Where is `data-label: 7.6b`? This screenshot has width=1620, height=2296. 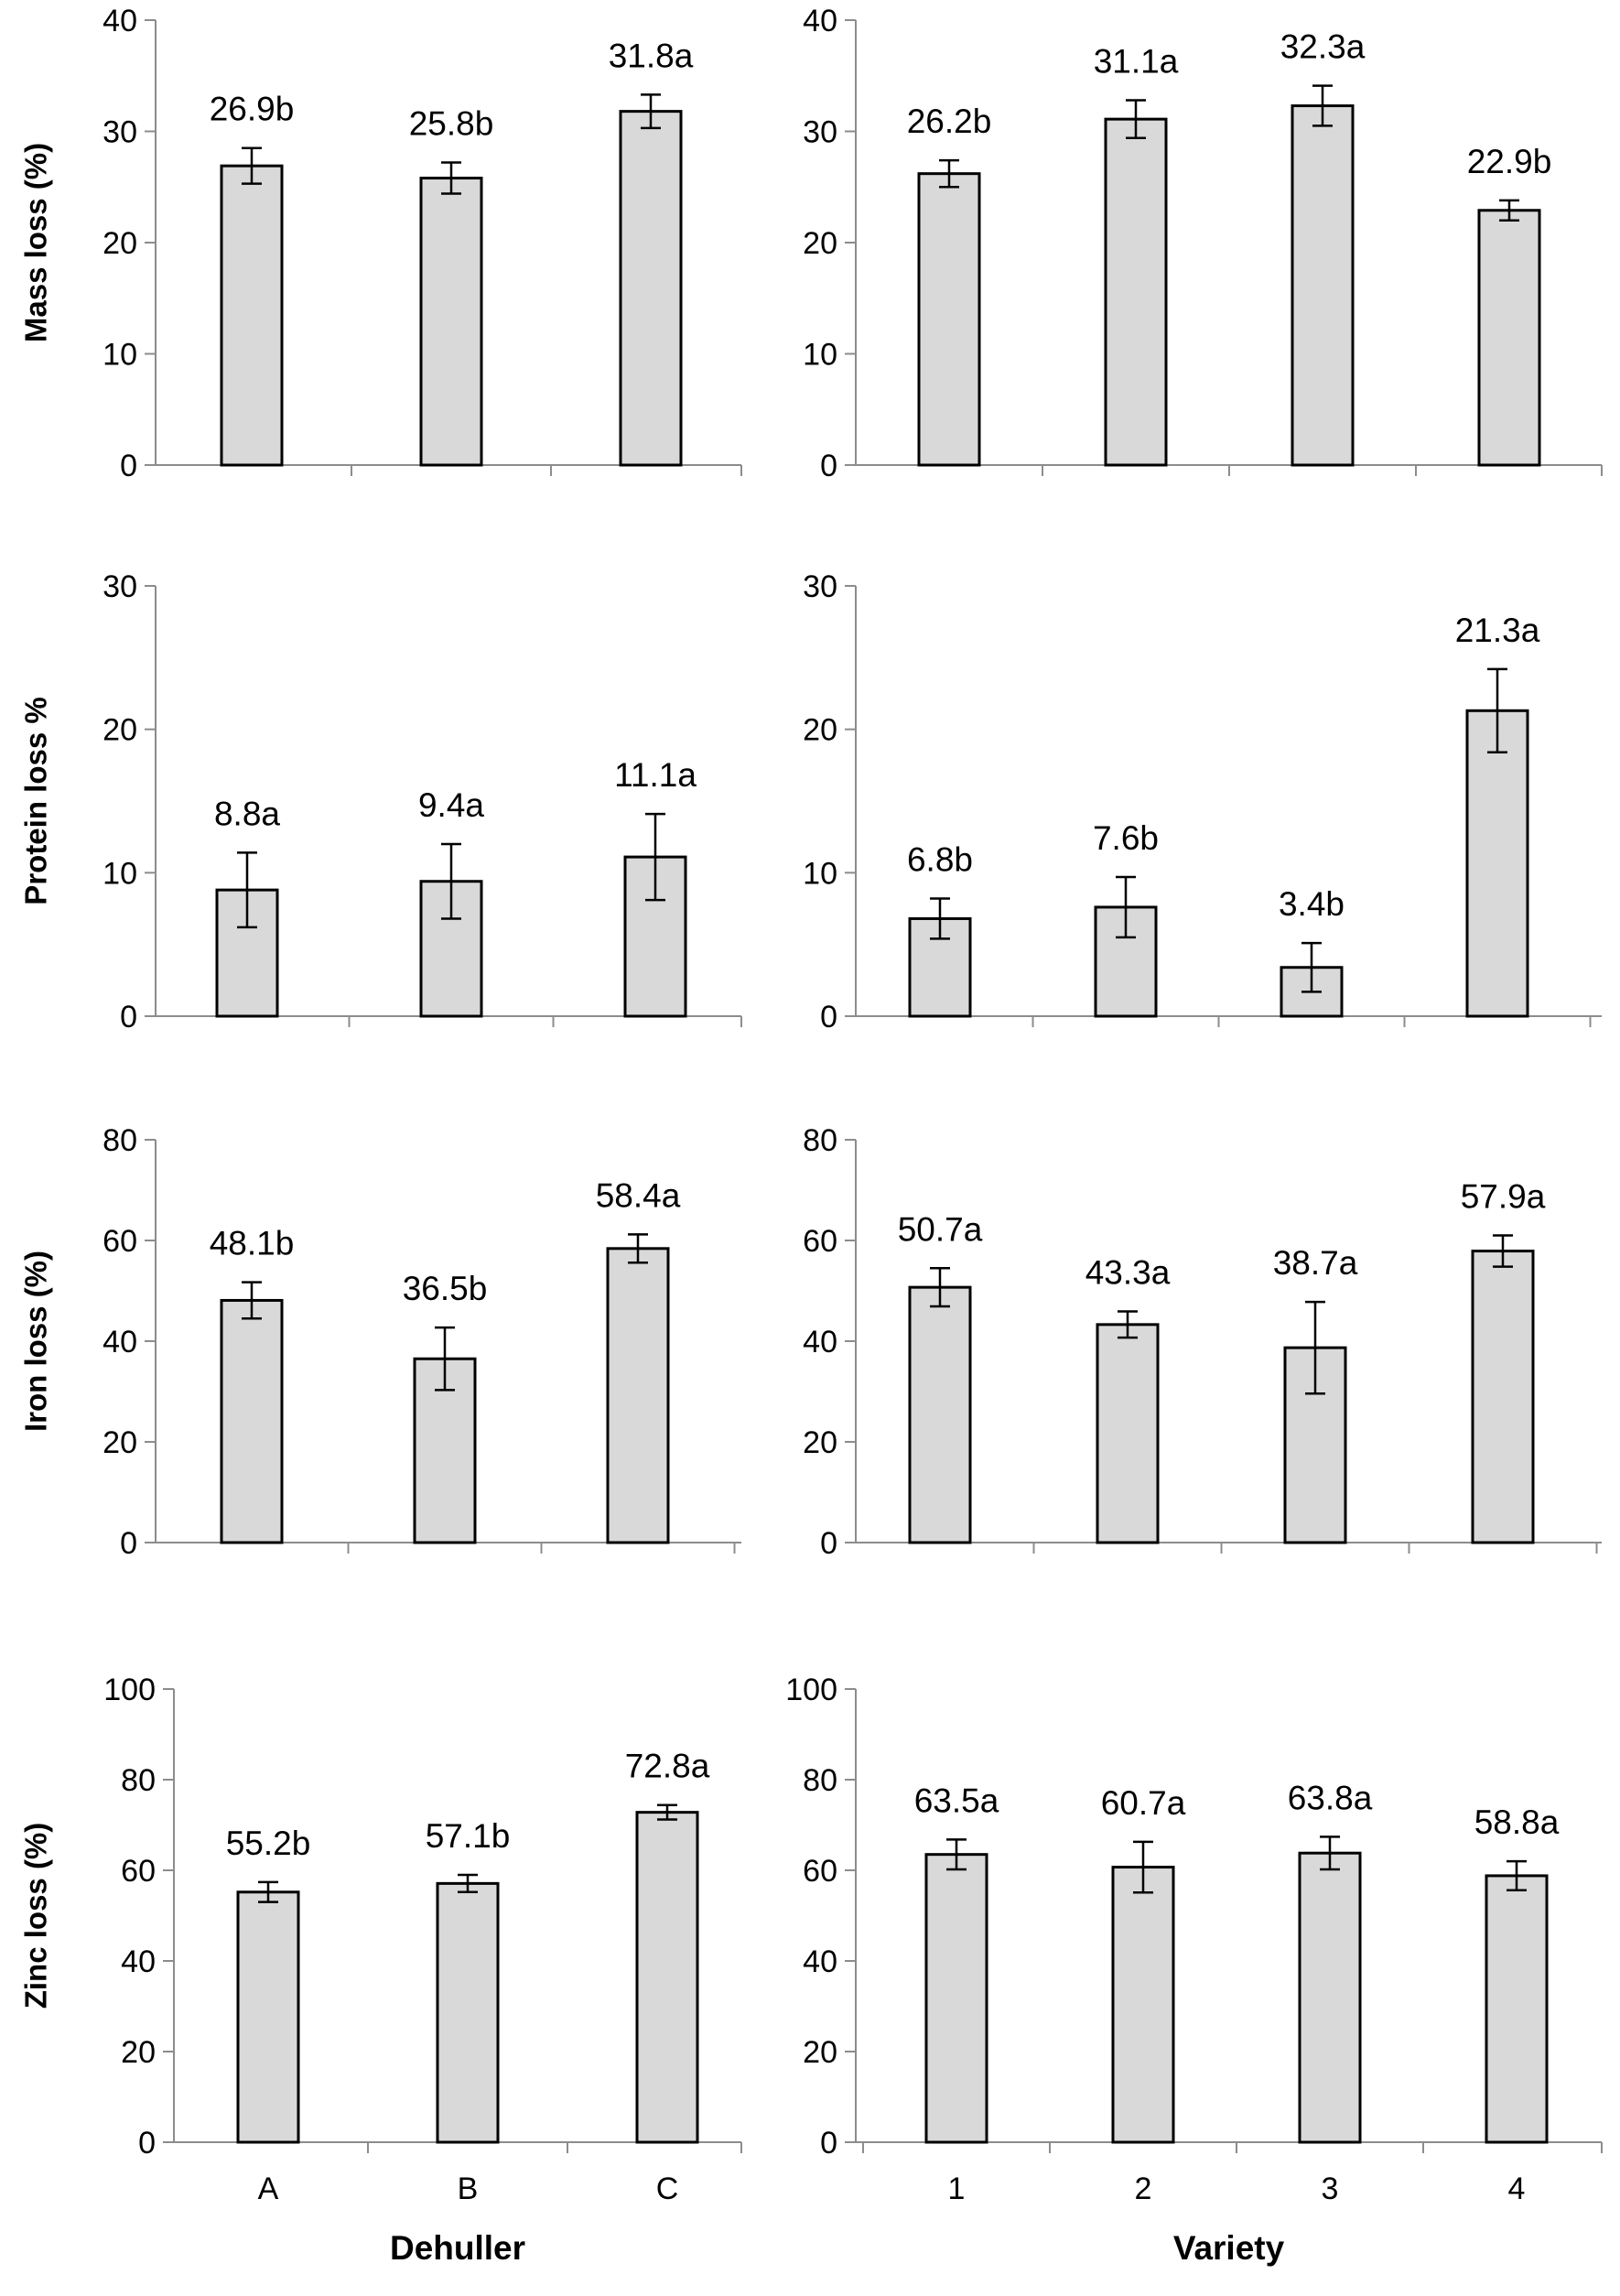
data-label: 7.6b is located at coordinates (1126, 838).